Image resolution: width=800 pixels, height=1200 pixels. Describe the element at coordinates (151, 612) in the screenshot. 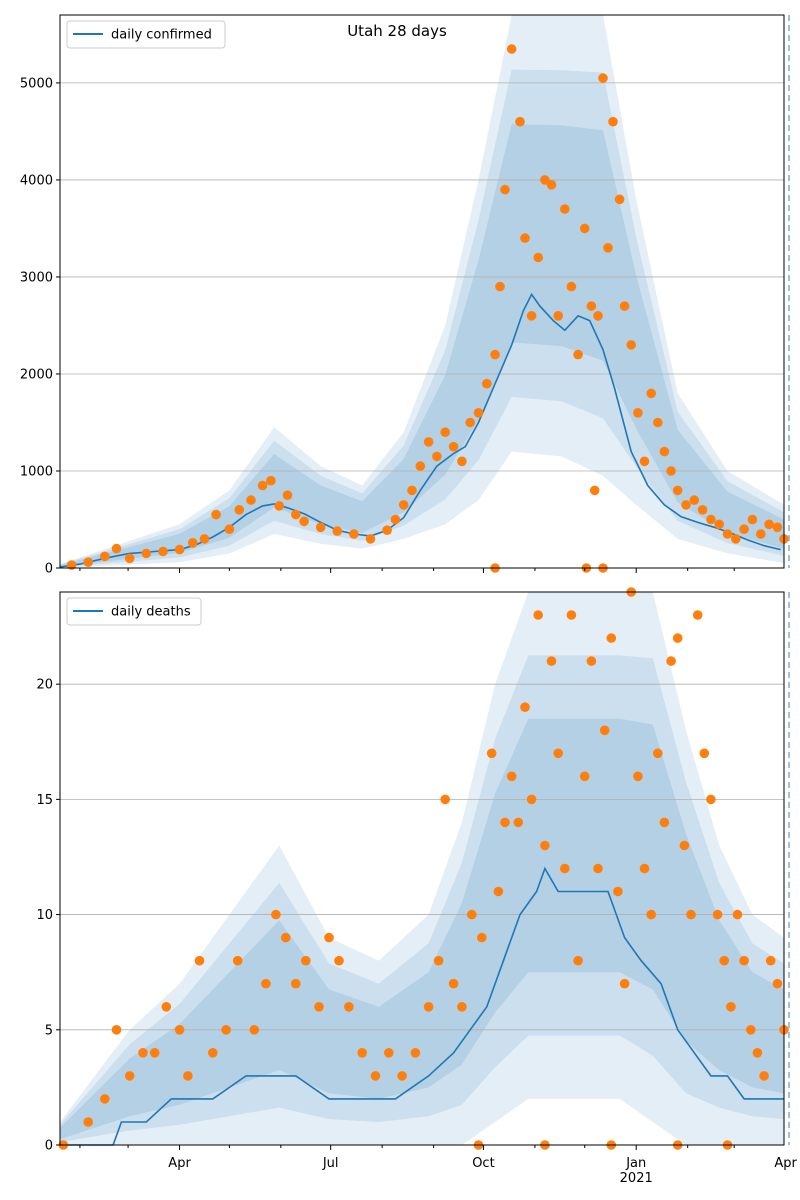

I see `legend-label-deaths: daily deaths` at that location.